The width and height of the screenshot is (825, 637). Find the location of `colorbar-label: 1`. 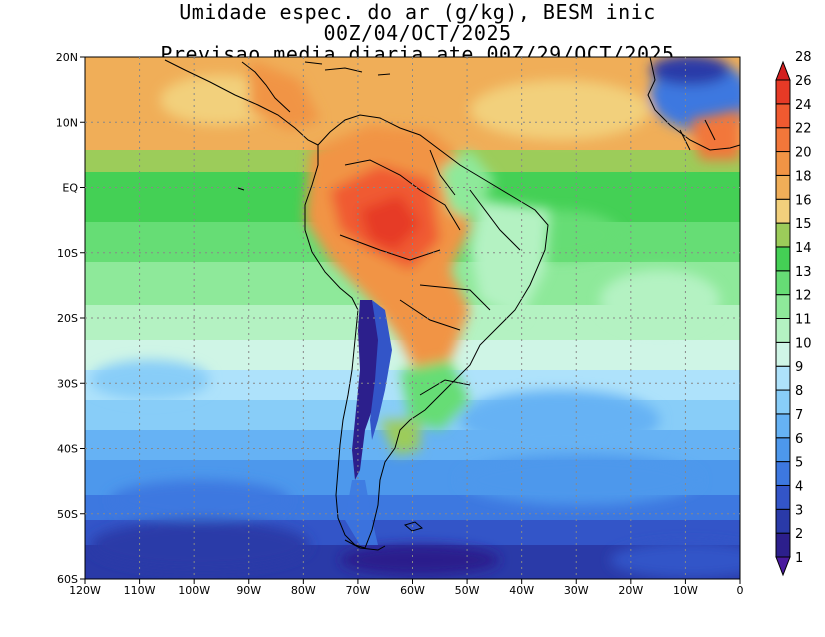

colorbar-label: 1 is located at coordinates (799, 558).